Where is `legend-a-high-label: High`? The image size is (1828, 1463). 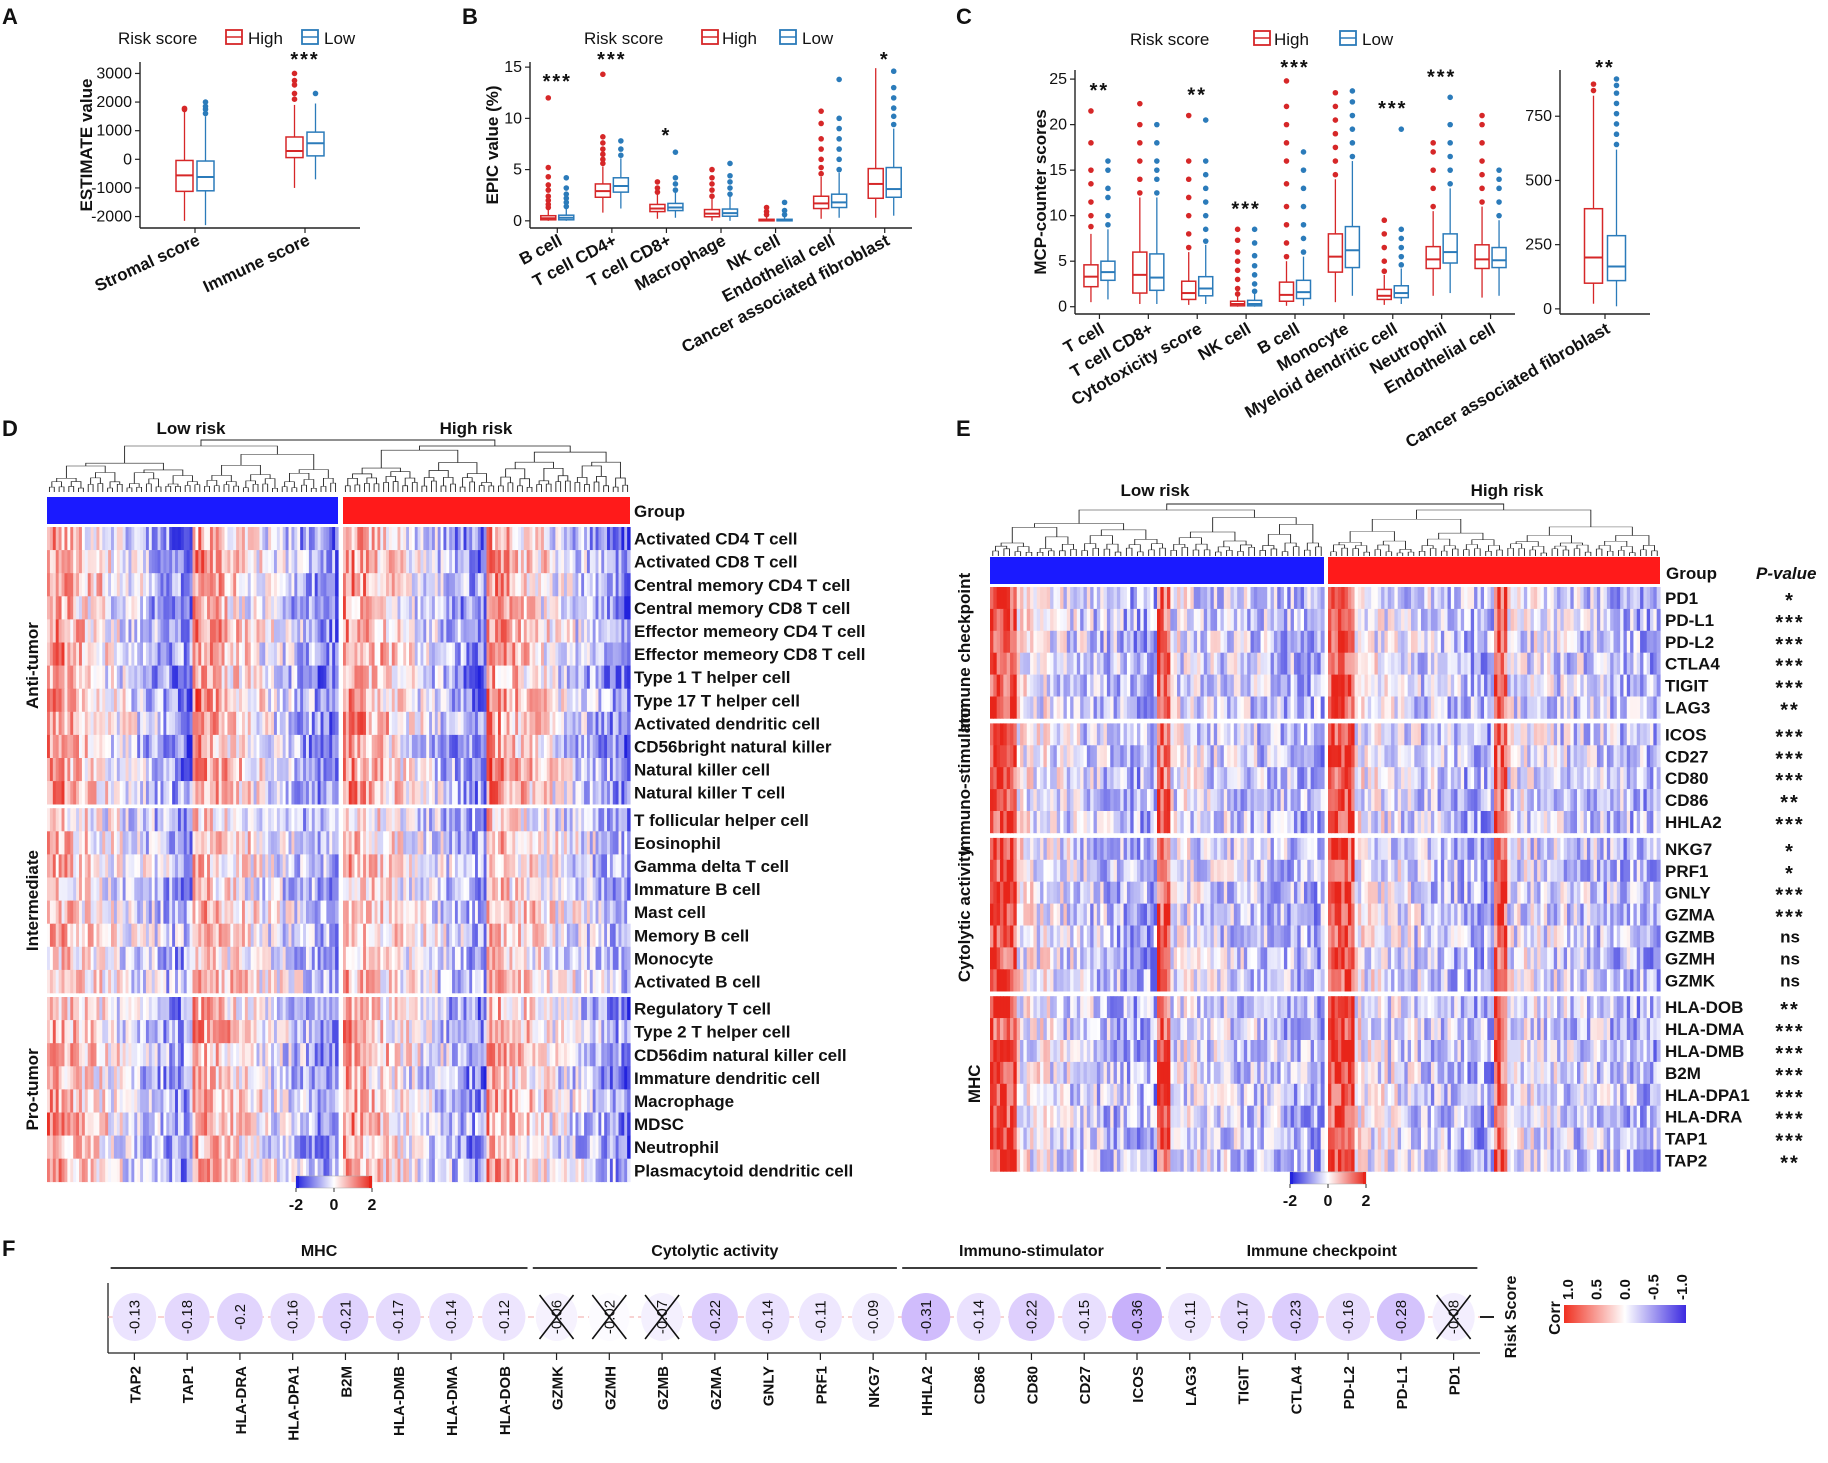 legend-a-high-label: High is located at coordinates (265, 38).